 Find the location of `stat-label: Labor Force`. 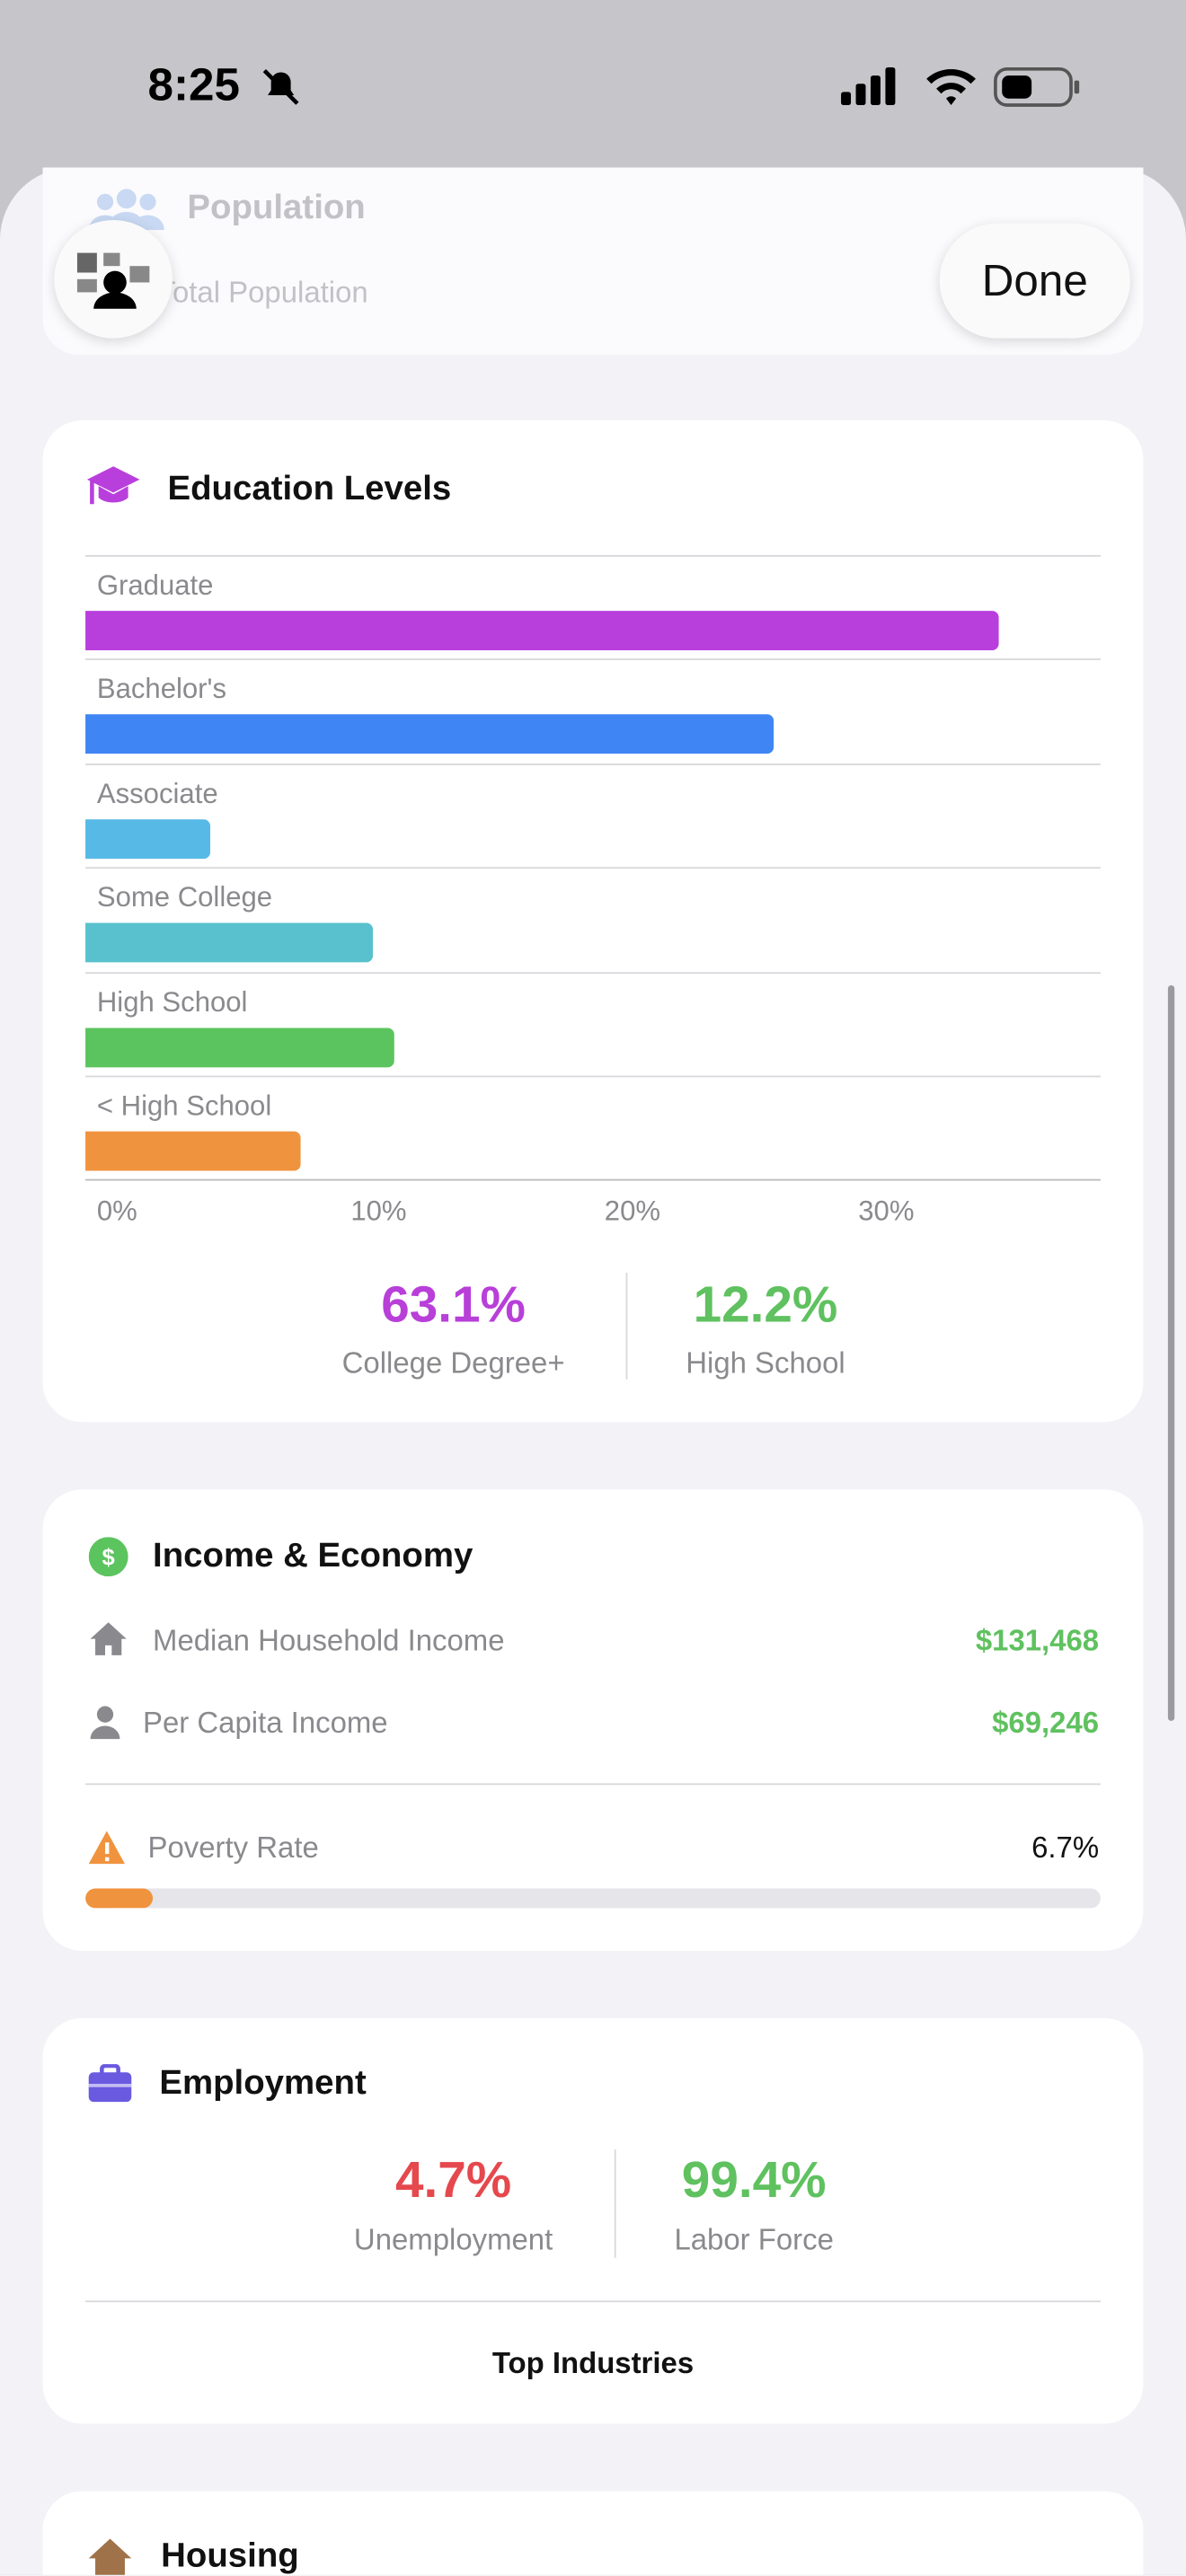

stat-label: Labor Force is located at coordinates (754, 2240).